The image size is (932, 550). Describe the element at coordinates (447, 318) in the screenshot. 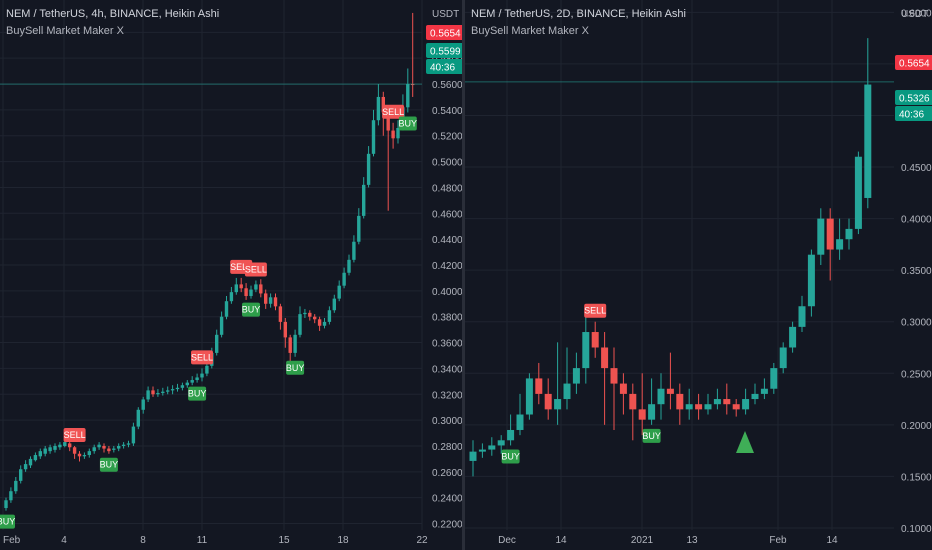

I see `y-tick-label: 0.3800` at that location.